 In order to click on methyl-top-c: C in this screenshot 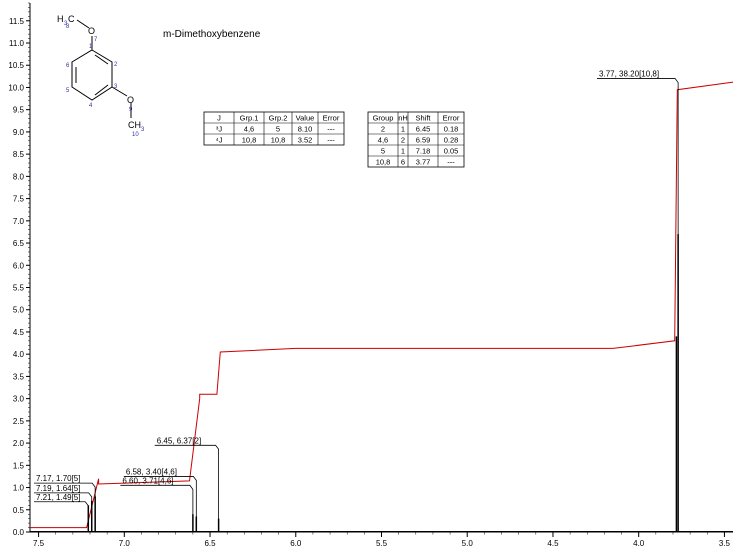, I will do `click(71, 19)`.